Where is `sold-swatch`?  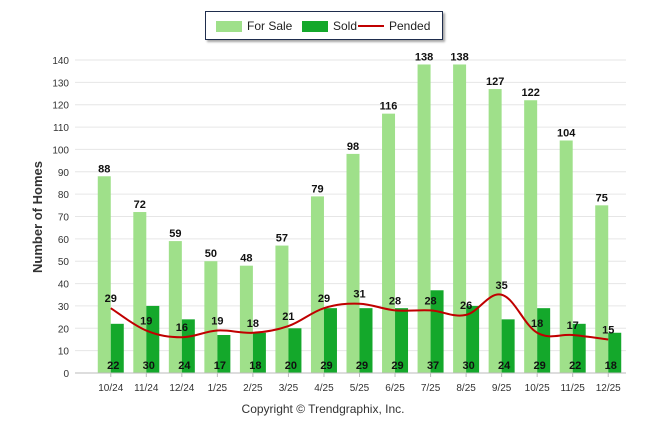 sold-swatch is located at coordinates (315, 26).